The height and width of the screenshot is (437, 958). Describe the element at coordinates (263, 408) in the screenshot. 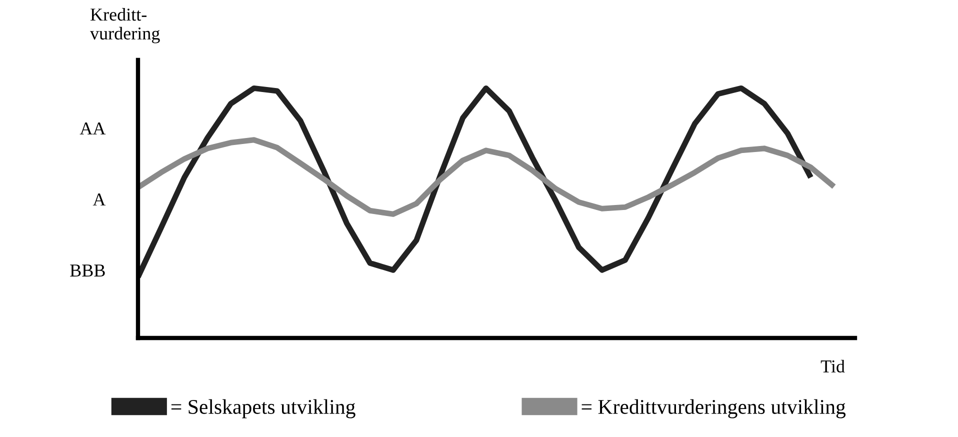

I see `legend-label: = Selskapets utvikling` at that location.